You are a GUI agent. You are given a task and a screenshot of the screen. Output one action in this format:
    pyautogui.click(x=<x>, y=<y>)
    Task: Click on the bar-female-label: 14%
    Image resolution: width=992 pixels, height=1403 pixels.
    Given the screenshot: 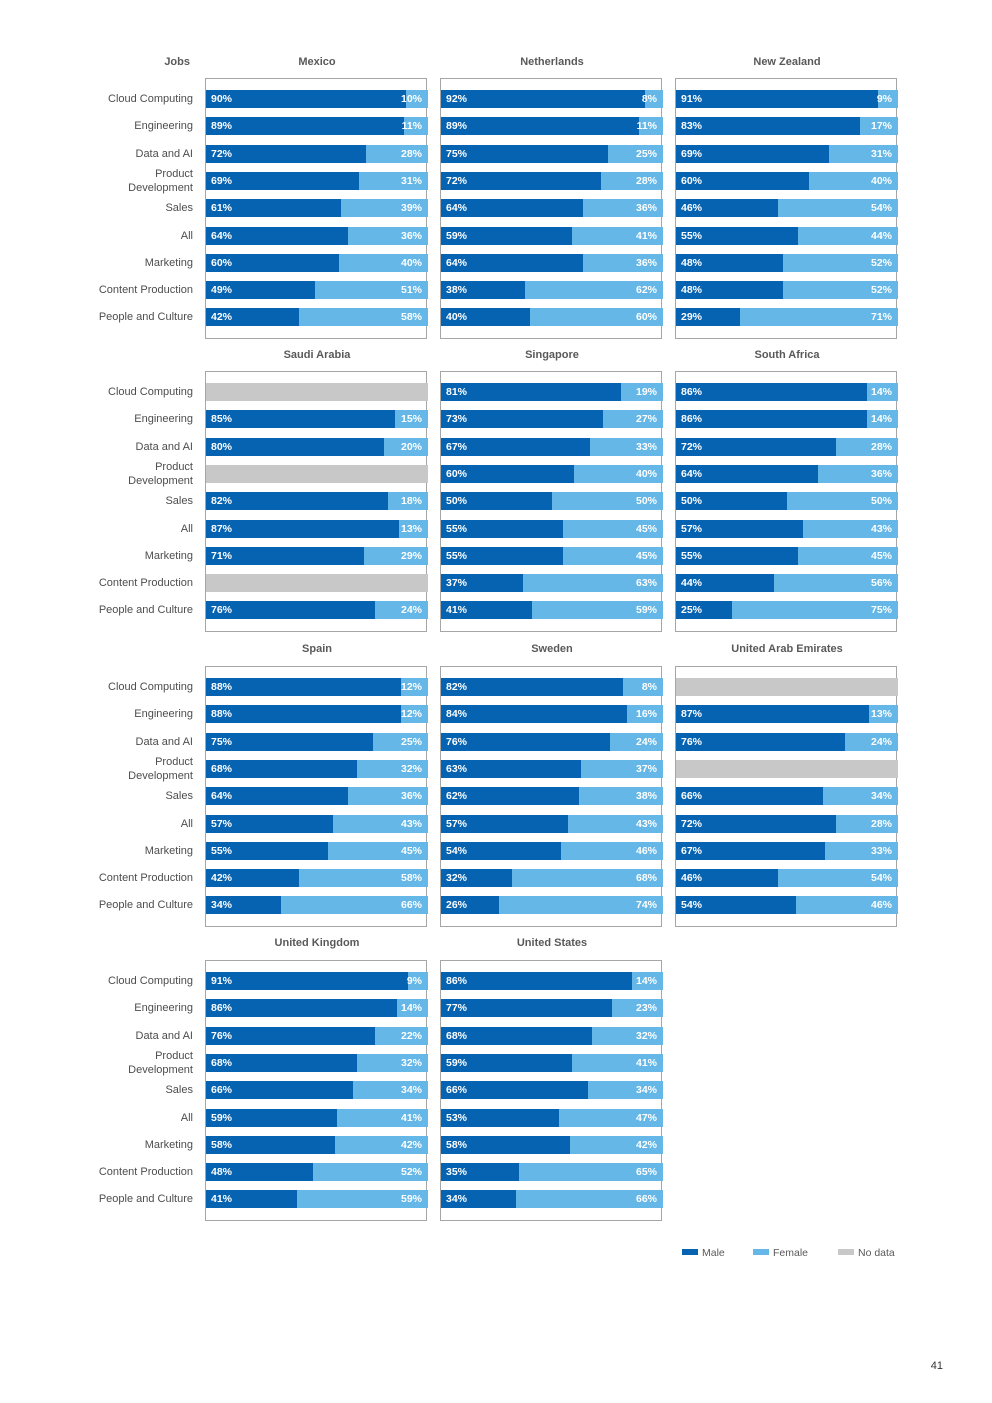 What is the action you would take?
    pyautogui.click(x=411, y=1008)
    